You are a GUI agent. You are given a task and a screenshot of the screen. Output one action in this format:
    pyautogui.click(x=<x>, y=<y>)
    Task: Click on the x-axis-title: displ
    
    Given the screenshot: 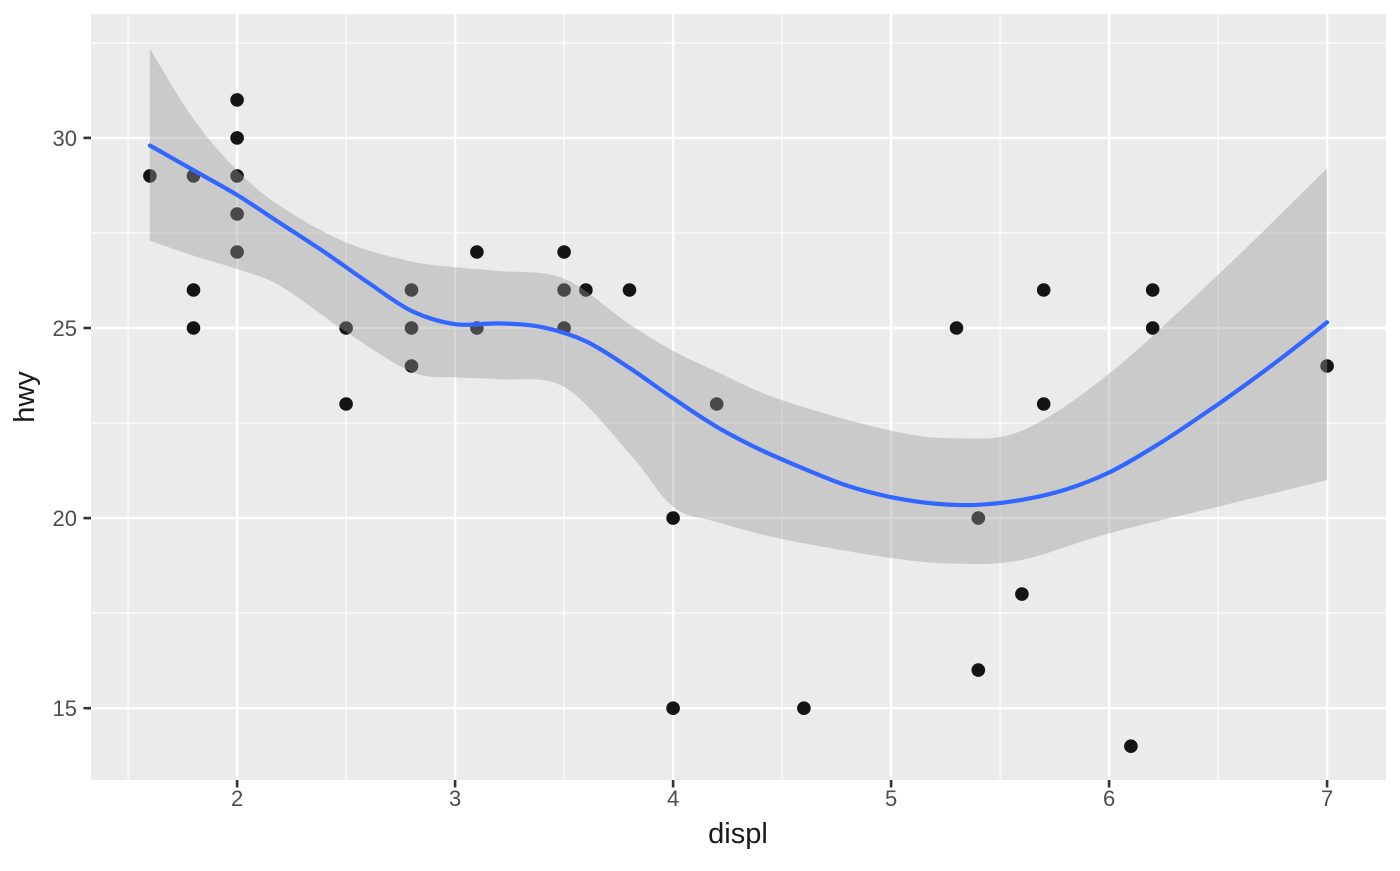 What is the action you would take?
    pyautogui.click(x=738, y=834)
    